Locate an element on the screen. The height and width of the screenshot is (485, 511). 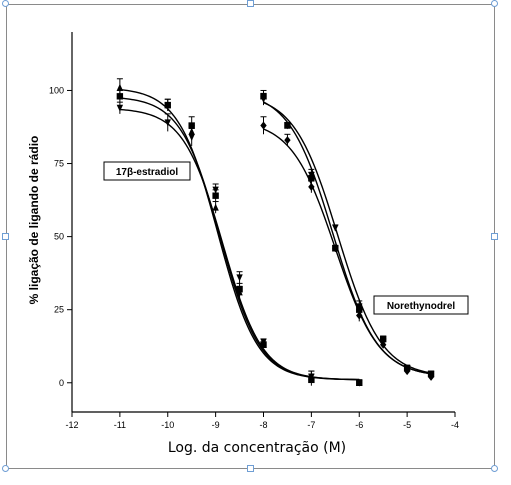
resize-handle-bottom-right is located at coordinates (494, 468).